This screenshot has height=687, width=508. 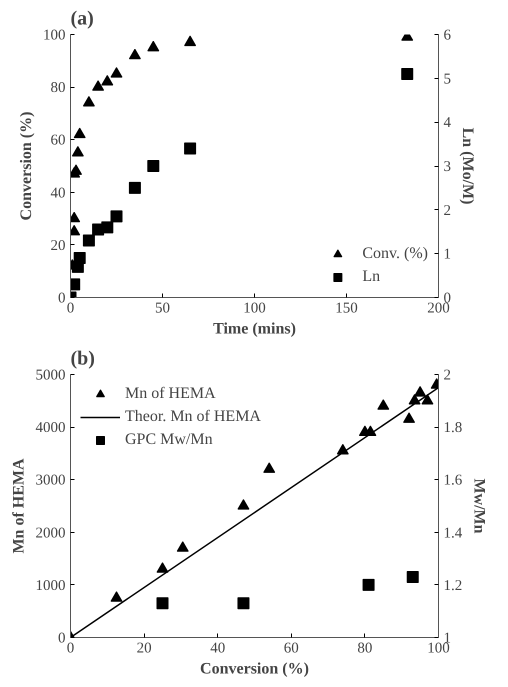 What do you see at coordinates (51, 480) in the screenshot?
I see `y-tick-label: 3000` at bounding box center [51, 480].